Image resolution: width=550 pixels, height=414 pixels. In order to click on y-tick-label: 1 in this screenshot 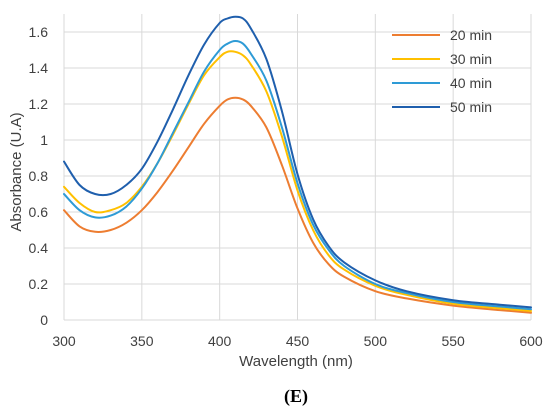, I will do `click(44, 140)`.